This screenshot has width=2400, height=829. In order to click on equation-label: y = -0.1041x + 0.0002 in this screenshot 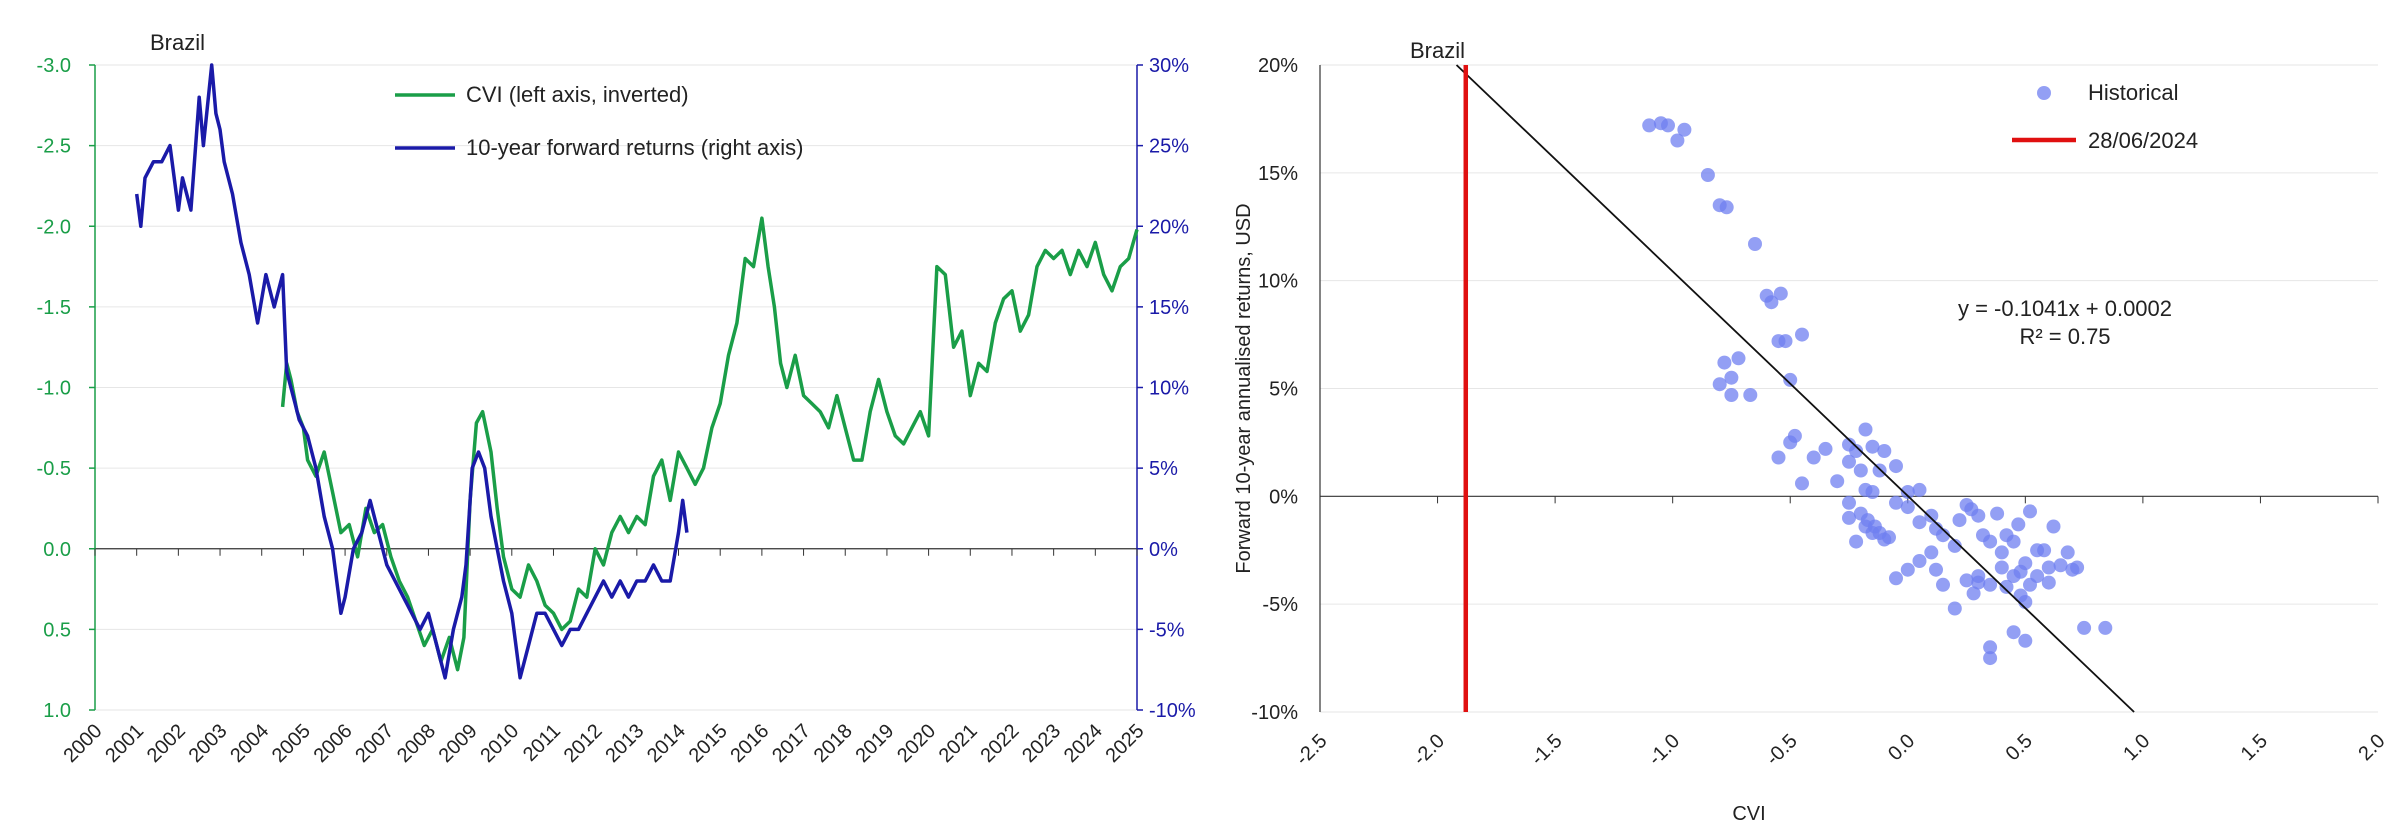, I will do `click(2065, 308)`.